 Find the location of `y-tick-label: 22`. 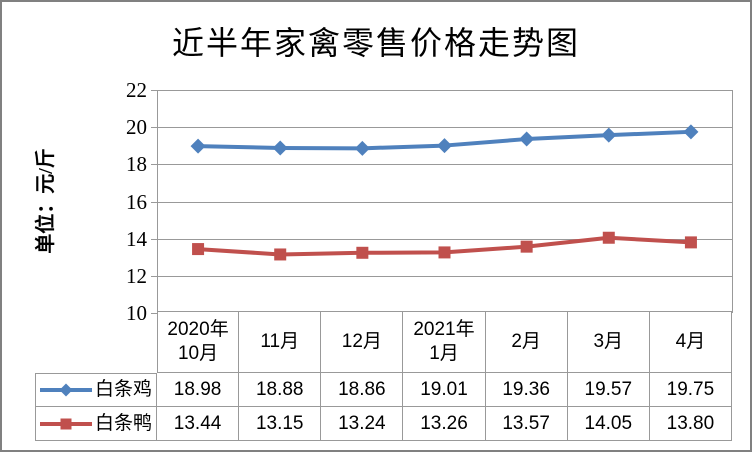

y-tick-label: 22 is located at coordinates (136, 90).